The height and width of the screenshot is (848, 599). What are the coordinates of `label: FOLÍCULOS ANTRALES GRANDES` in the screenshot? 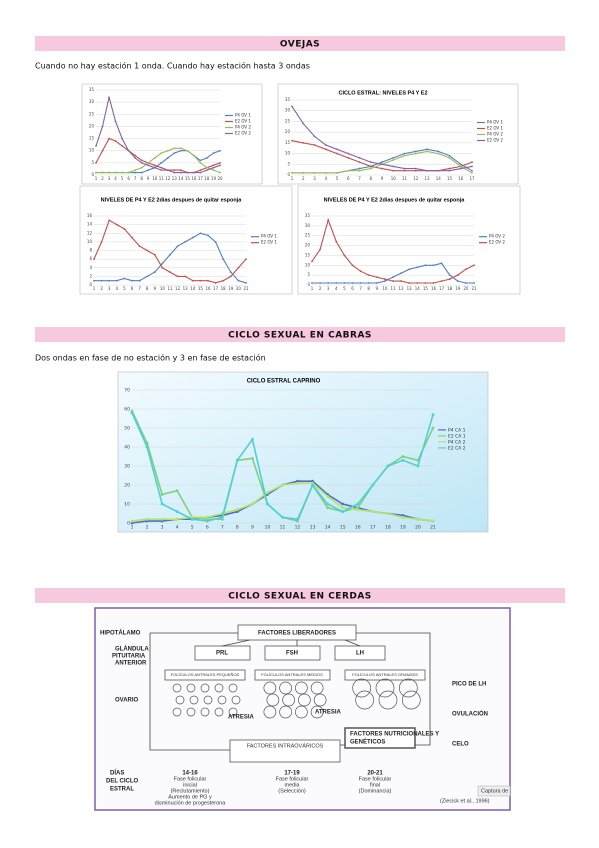 It's located at (385, 674).